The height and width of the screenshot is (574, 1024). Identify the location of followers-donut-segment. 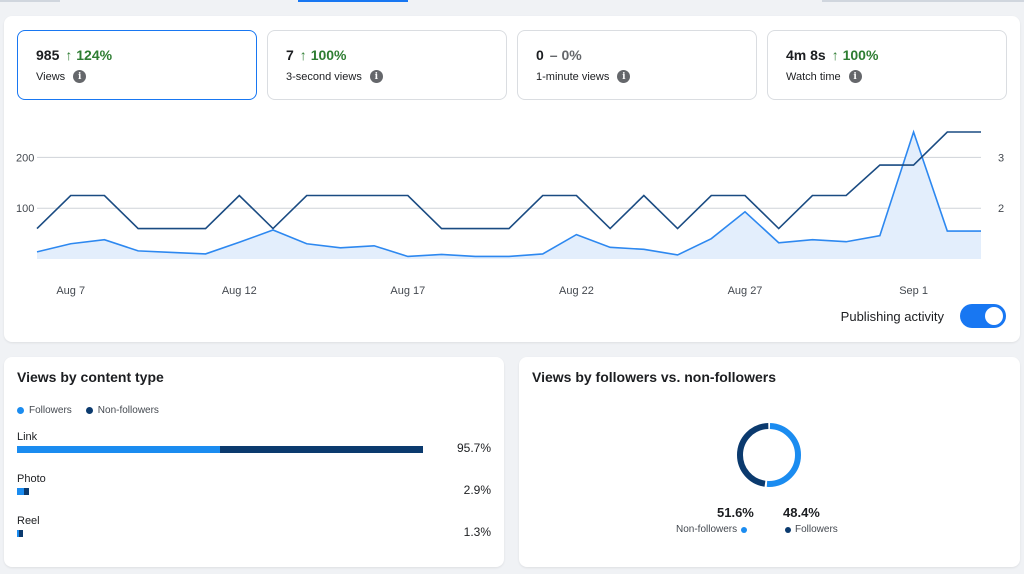
(769, 455).